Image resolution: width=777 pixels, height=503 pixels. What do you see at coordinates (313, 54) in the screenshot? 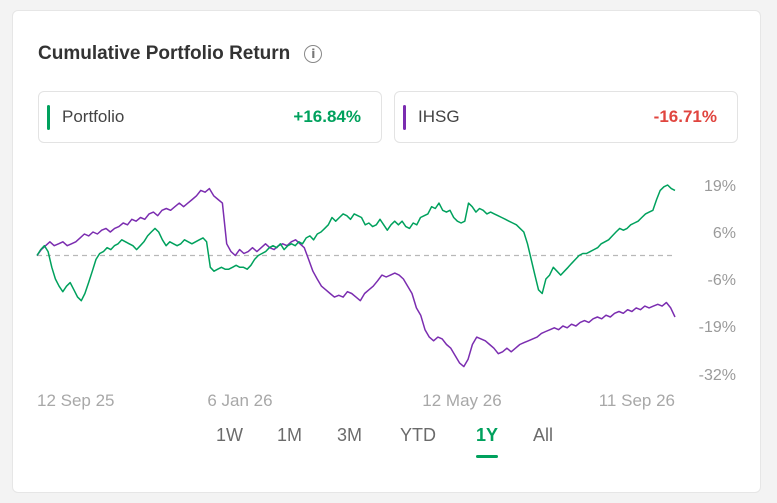
I see `info-icon: i` at bounding box center [313, 54].